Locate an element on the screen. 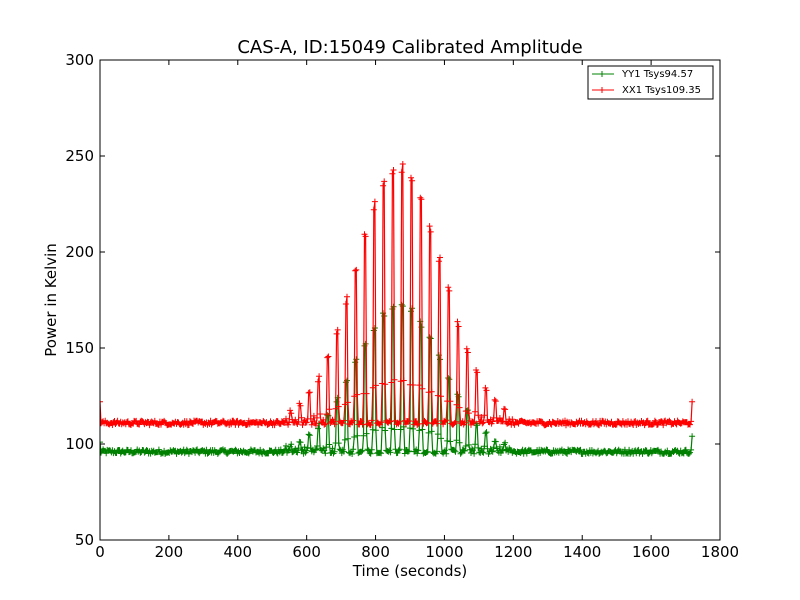  x-tick-label-6: 1200 is located at coordinates (513, 552).